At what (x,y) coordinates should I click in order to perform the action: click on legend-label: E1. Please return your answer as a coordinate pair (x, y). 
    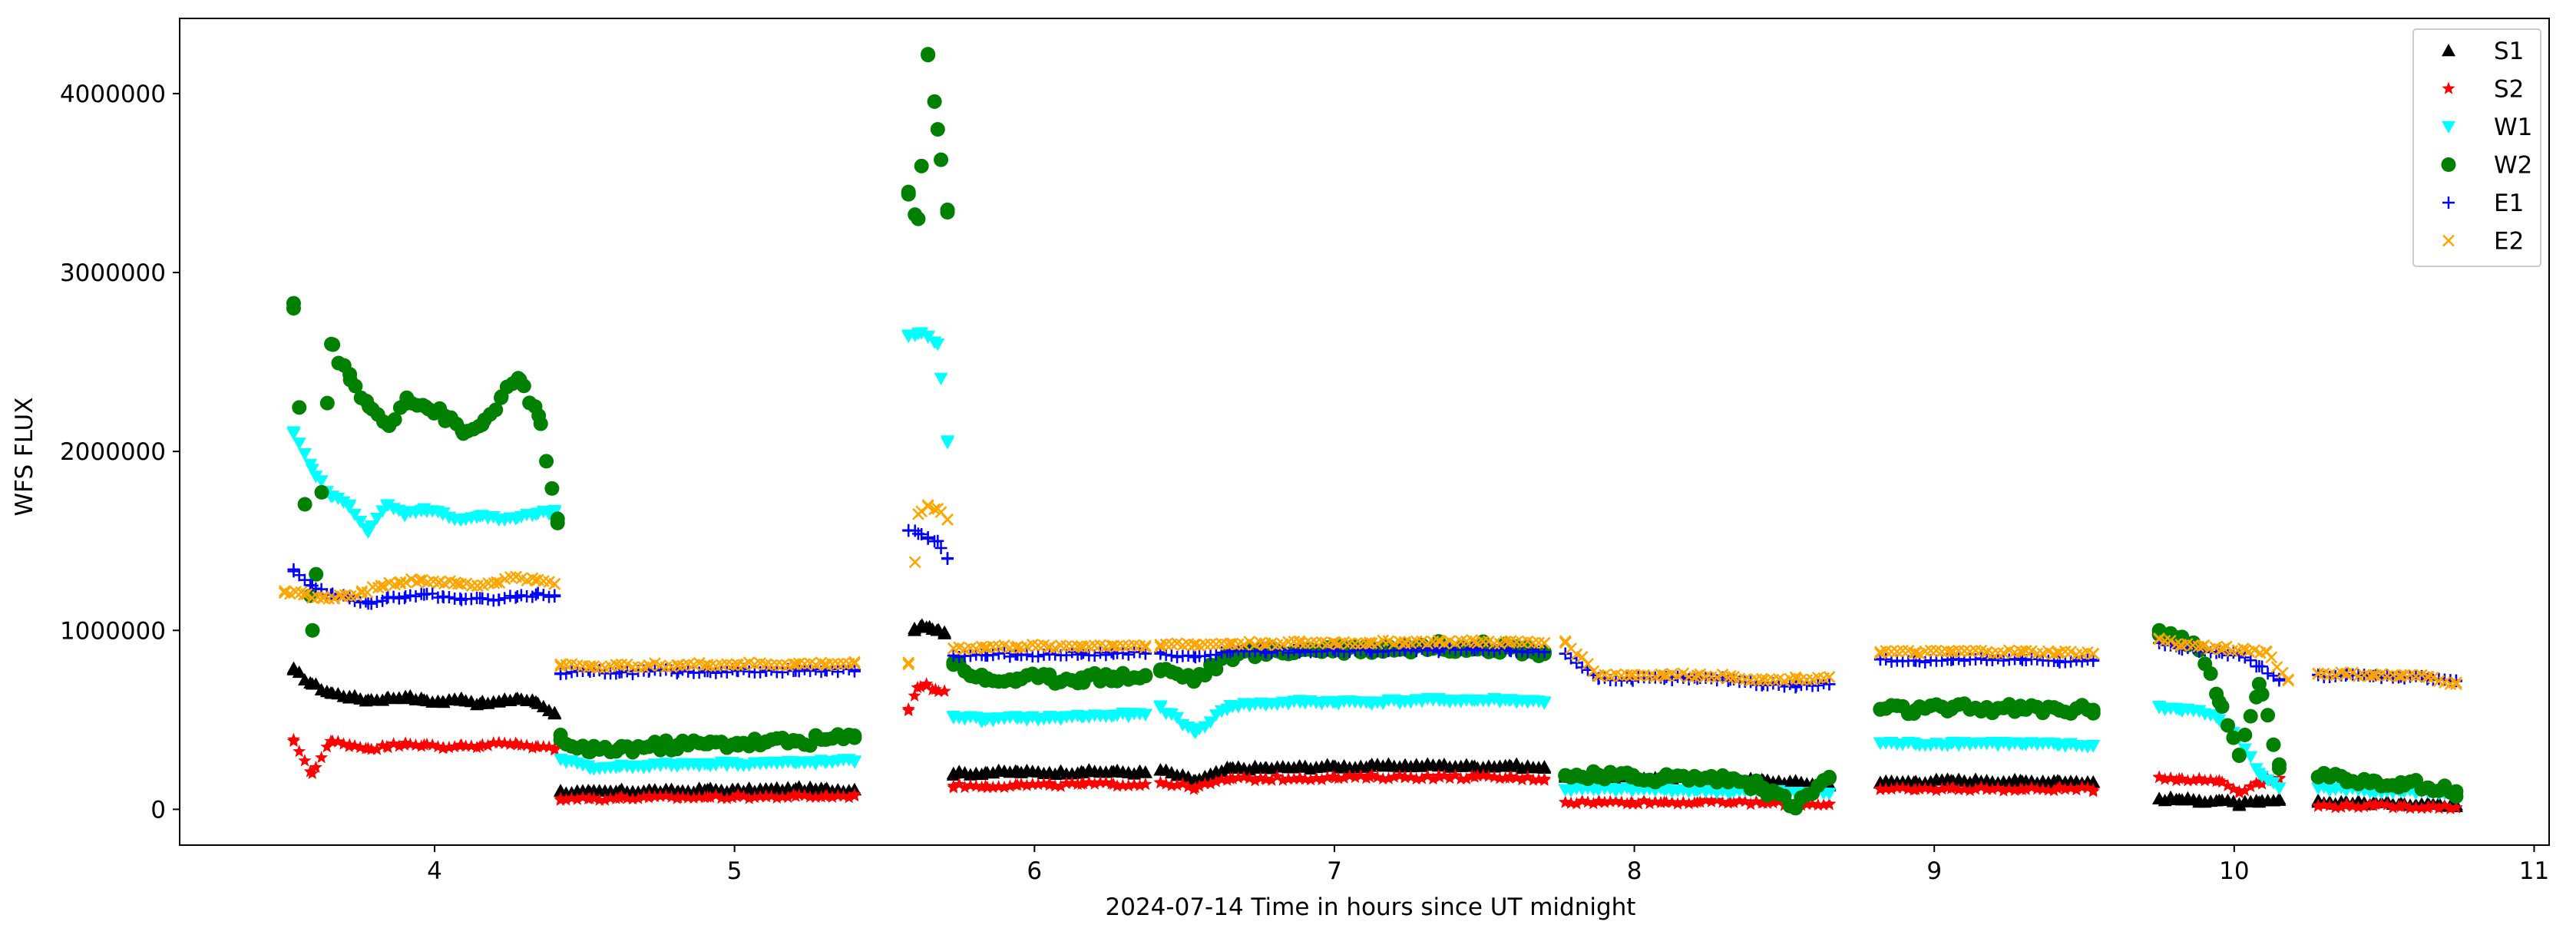
    Looking at the image, I should click on (2509, 203).